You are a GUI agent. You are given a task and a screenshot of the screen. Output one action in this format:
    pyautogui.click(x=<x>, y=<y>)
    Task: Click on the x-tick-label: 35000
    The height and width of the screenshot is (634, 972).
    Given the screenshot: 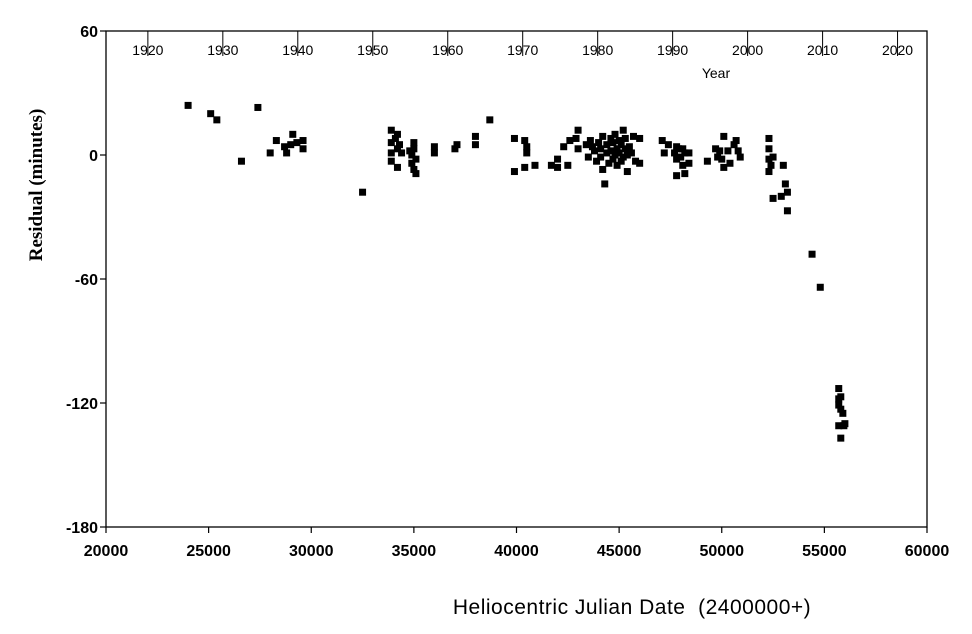 What is the action you would take?
    pyautogui.click(x=414, y=551)
    